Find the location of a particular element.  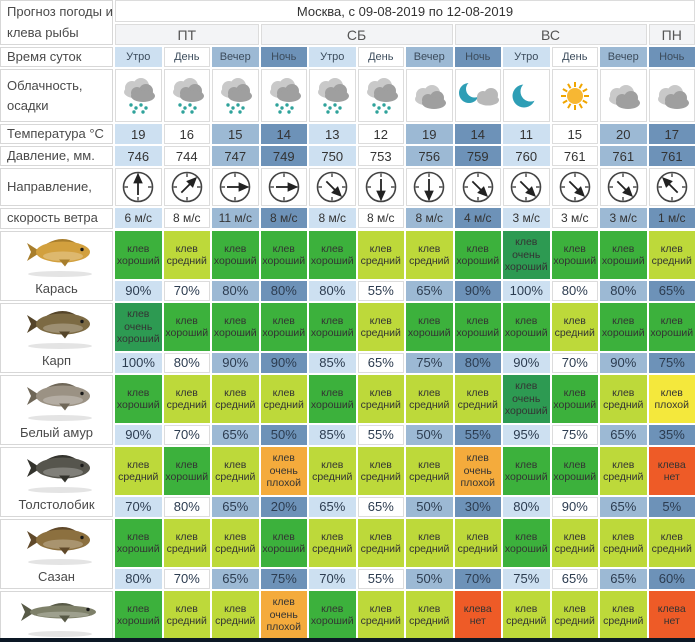

time-cell: Ночь is located at coordinates (283, 57).